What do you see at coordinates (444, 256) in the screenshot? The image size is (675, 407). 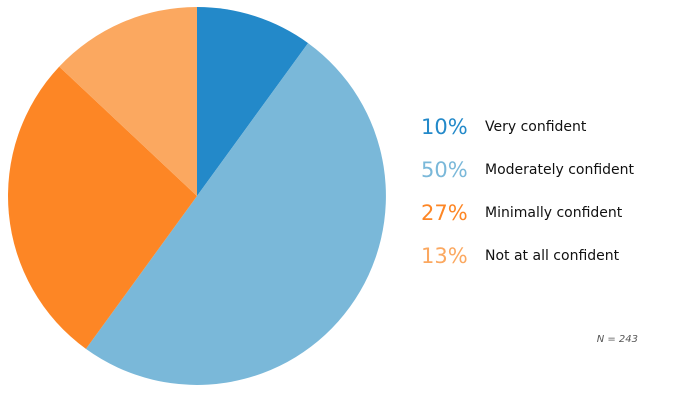 I see `legend-percent-not-at-all-confident: 13%` at bounding box center [444, 256].